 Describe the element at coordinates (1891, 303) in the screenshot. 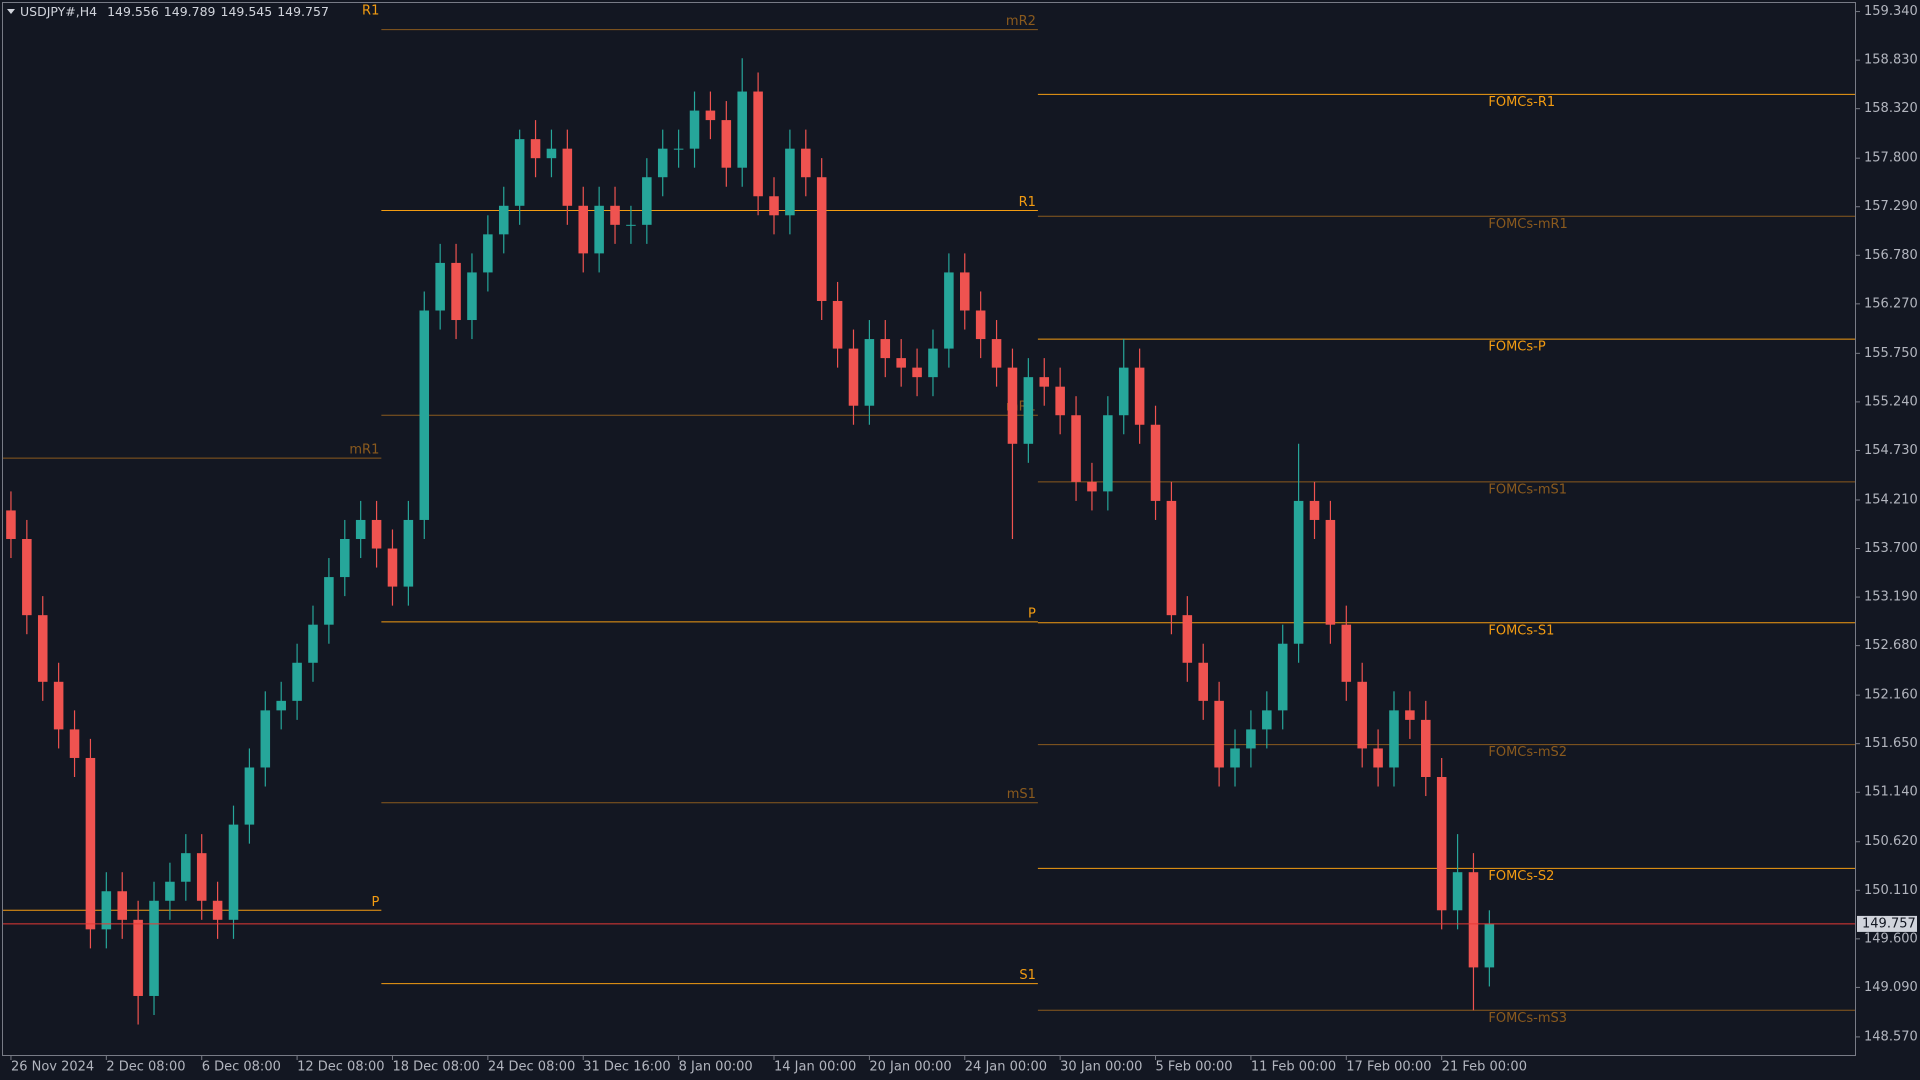

I see `y-tick-label: 156.270` at that location.